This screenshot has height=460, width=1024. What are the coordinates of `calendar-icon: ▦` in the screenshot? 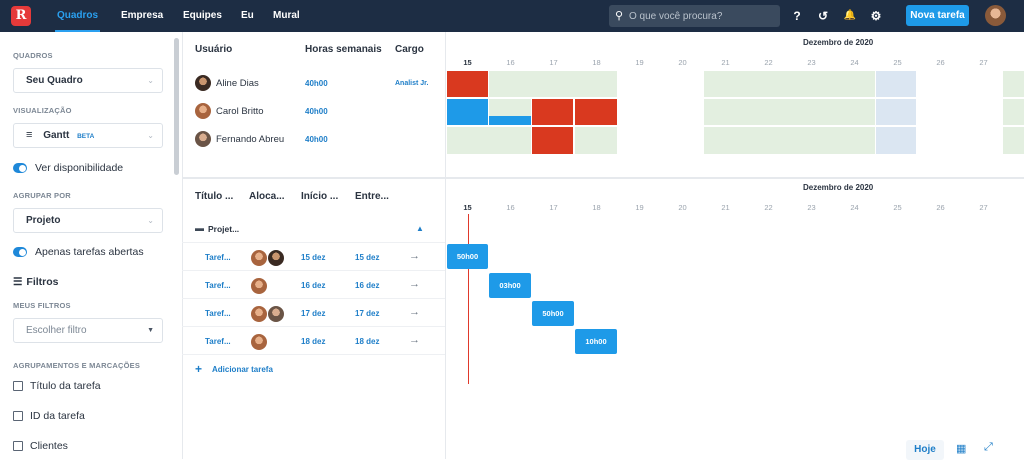 It's located at (961, 449).